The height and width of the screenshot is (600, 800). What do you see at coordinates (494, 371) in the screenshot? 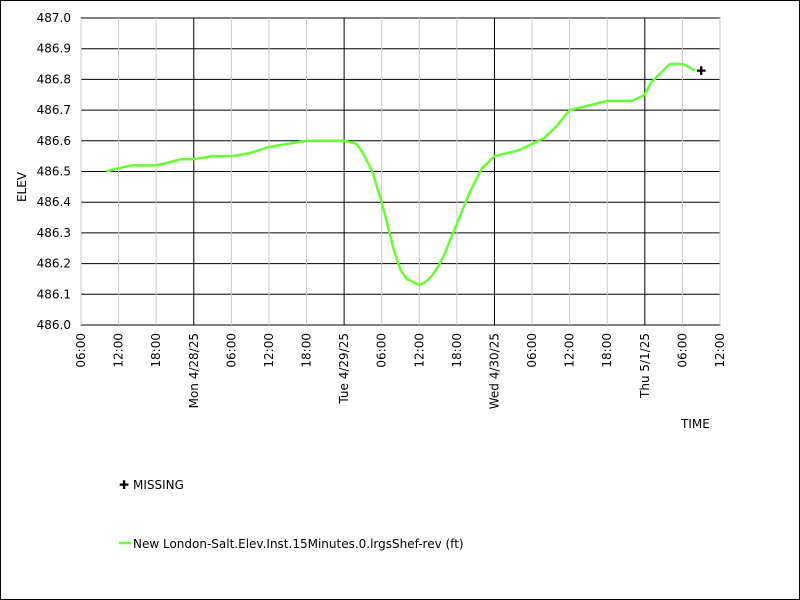
I see `x-tick-label: Wed 4/30/25` at bounding box center [494, 371].